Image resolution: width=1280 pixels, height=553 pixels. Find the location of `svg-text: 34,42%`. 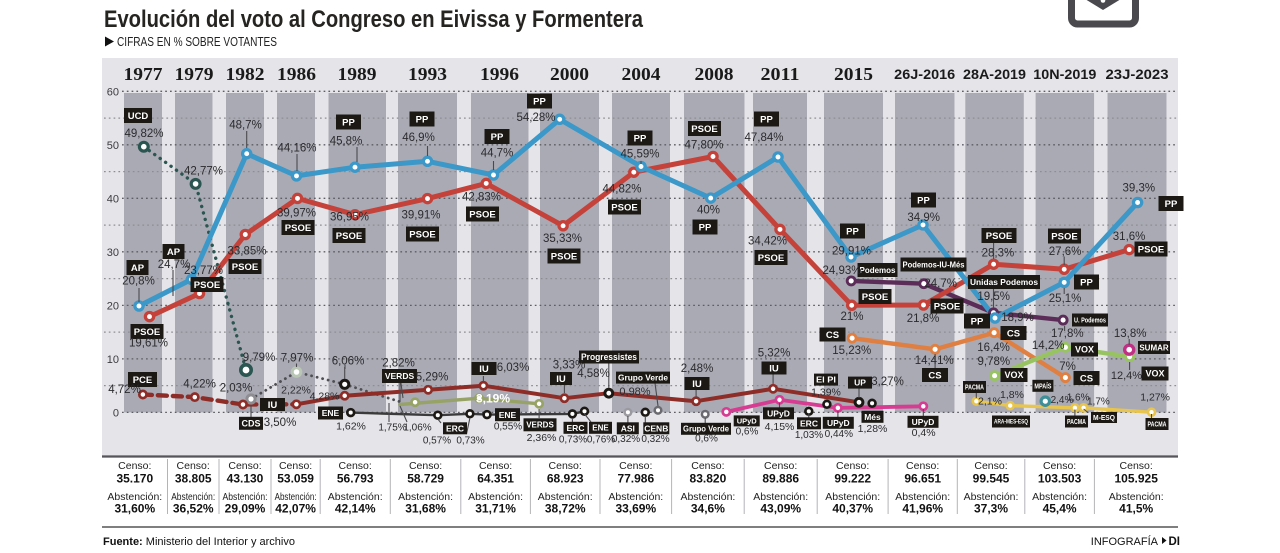

svg-text: 34,42% is located at coordinates (767, 242).